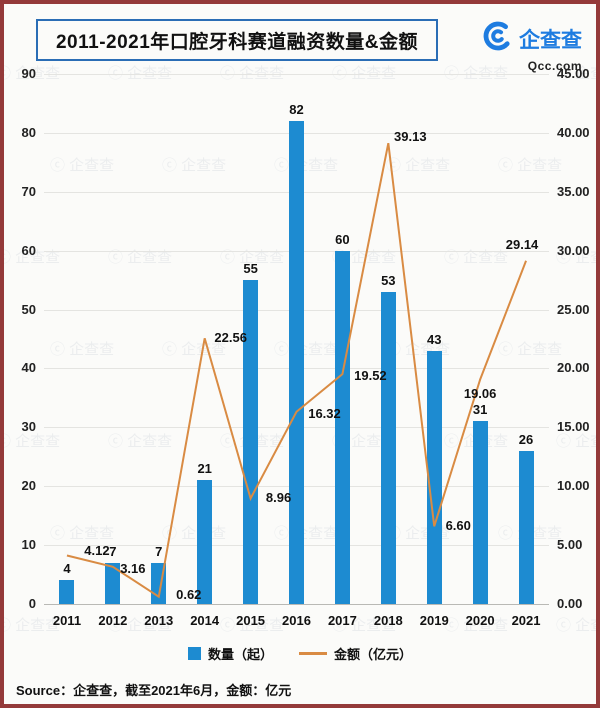 The width and height of the screenshot is (600, 708). I want to click on bar-value-label: 60, so click(342, 239).